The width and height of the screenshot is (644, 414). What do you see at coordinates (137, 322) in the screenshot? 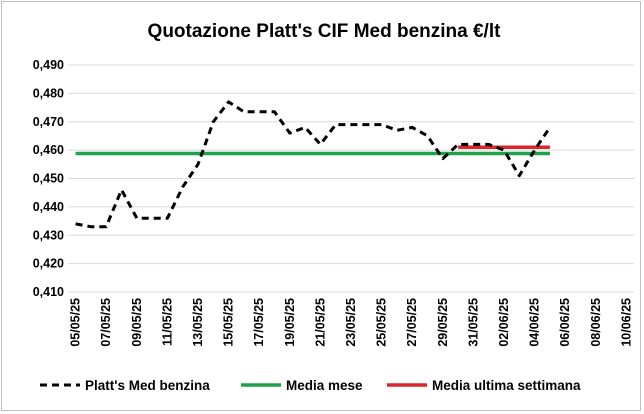
I see `x-tick-label: 09/05/25` at bounding box center [137, 322].